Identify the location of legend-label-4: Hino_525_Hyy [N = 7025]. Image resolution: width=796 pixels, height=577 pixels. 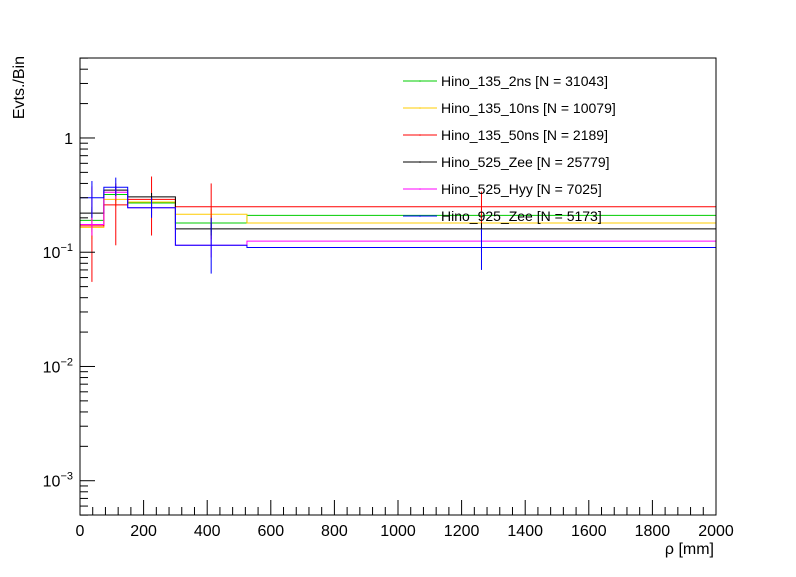
(521, 189).